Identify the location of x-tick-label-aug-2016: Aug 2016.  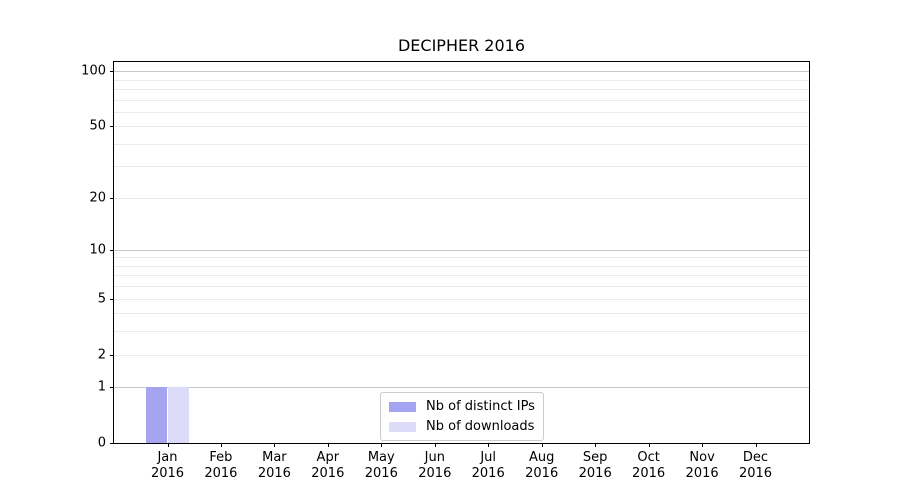
(542, 465).